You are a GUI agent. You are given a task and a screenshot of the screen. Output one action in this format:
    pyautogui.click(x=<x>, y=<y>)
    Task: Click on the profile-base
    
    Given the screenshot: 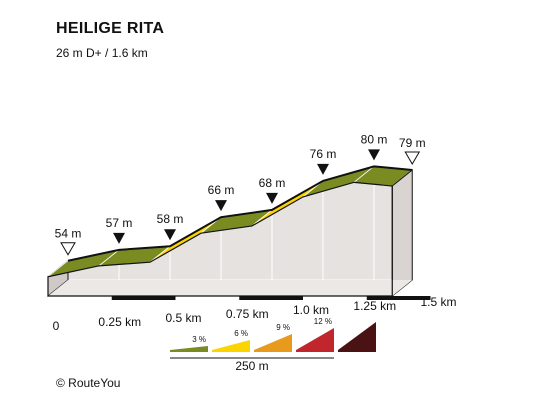 What is the action you would take?
    pyautogui.click(x=230, y=288)
    